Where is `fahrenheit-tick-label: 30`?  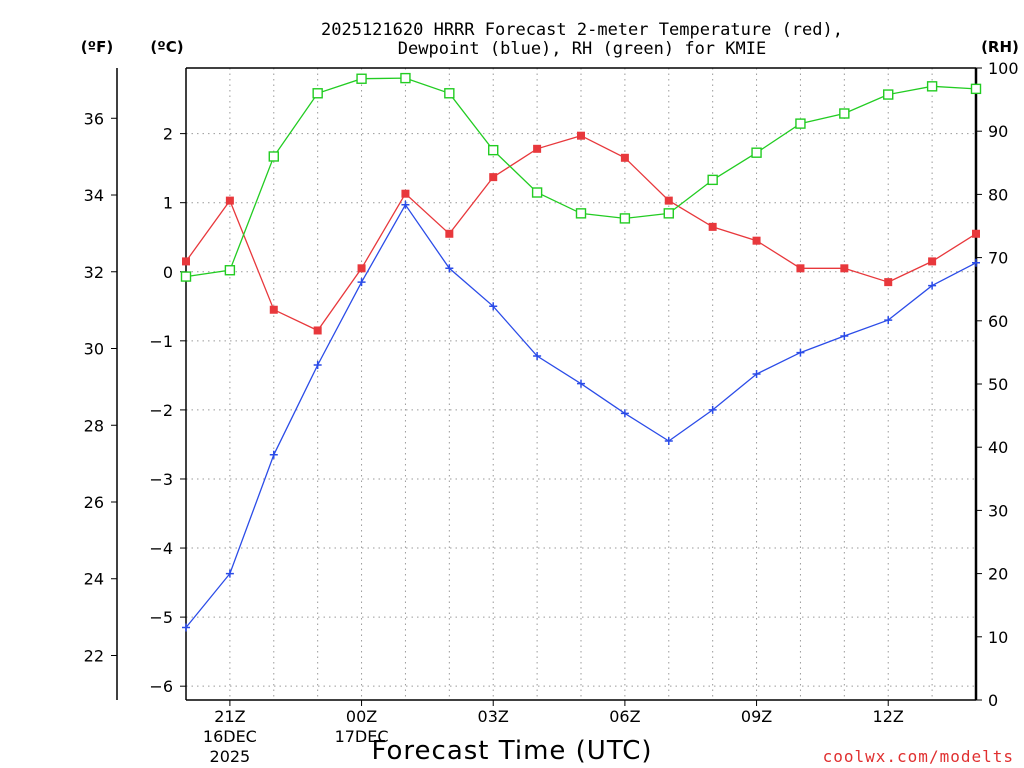
fahrenheit-tick-label: 30 is located at coordinates (94, 349).